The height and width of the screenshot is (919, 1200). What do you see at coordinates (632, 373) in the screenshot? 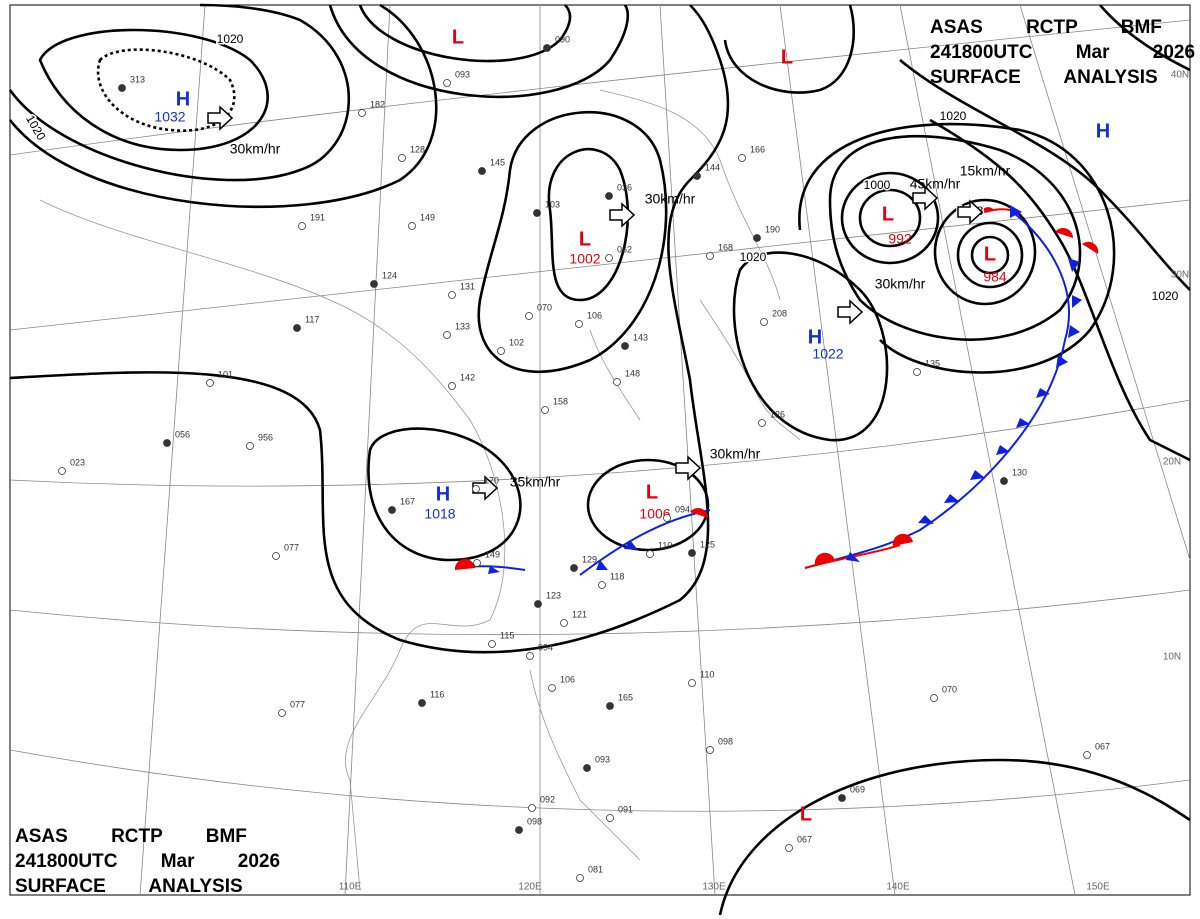
I see `station-pressure: 148` at bounding box center [632, 373].